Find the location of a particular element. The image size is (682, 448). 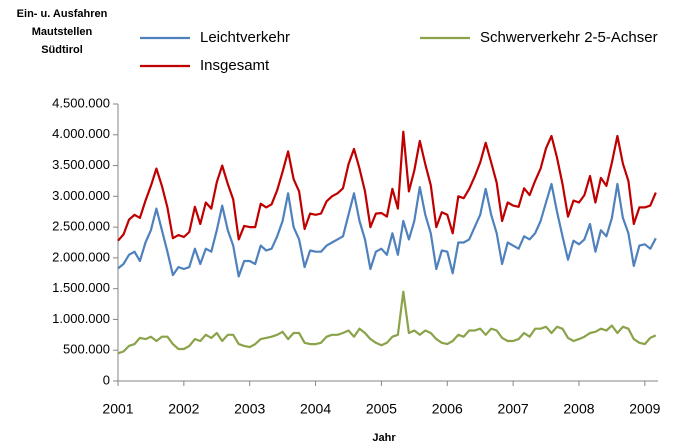

x-tick-label: 2004 is located at coordinates (315, 409).